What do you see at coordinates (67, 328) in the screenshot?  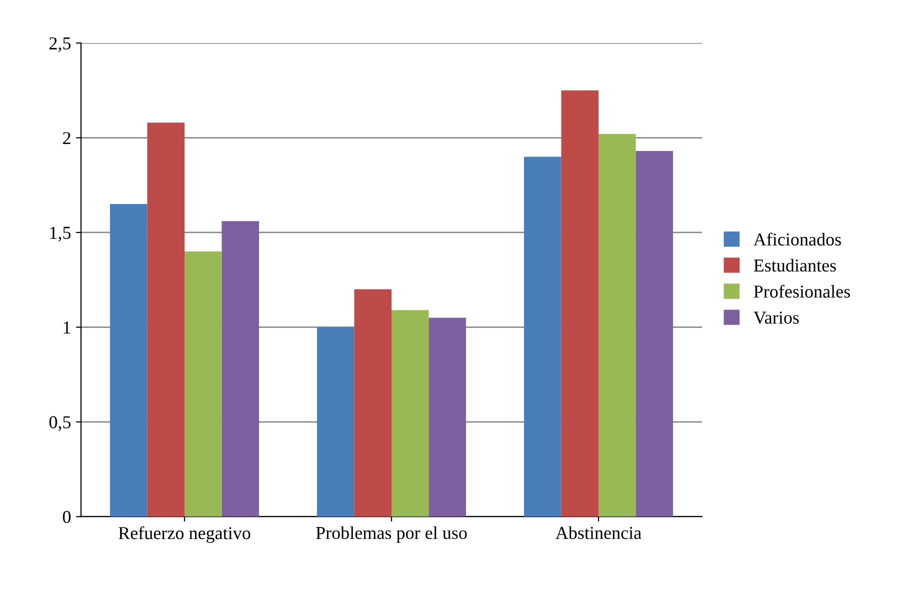 I see `y-tick-label: 1` at bounding box center [67, 328].